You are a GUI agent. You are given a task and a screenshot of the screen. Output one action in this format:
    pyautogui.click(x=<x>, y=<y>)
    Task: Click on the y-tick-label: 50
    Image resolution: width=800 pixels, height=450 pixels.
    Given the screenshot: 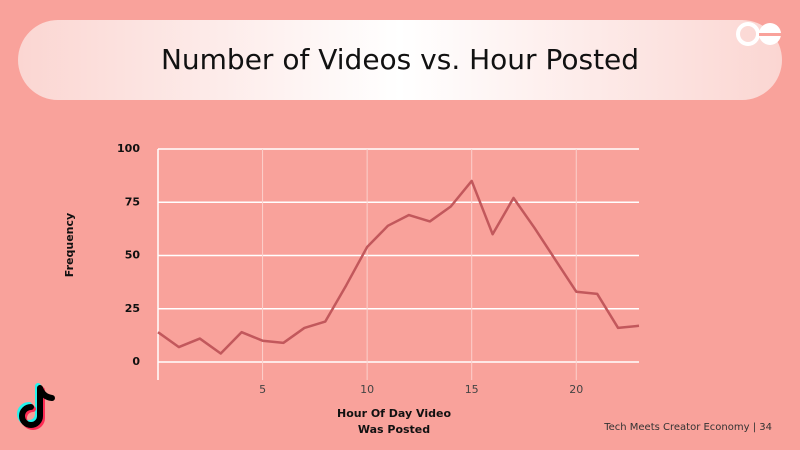 What is the action you would take?
    pyautogui.click(x=133, y=255)
    